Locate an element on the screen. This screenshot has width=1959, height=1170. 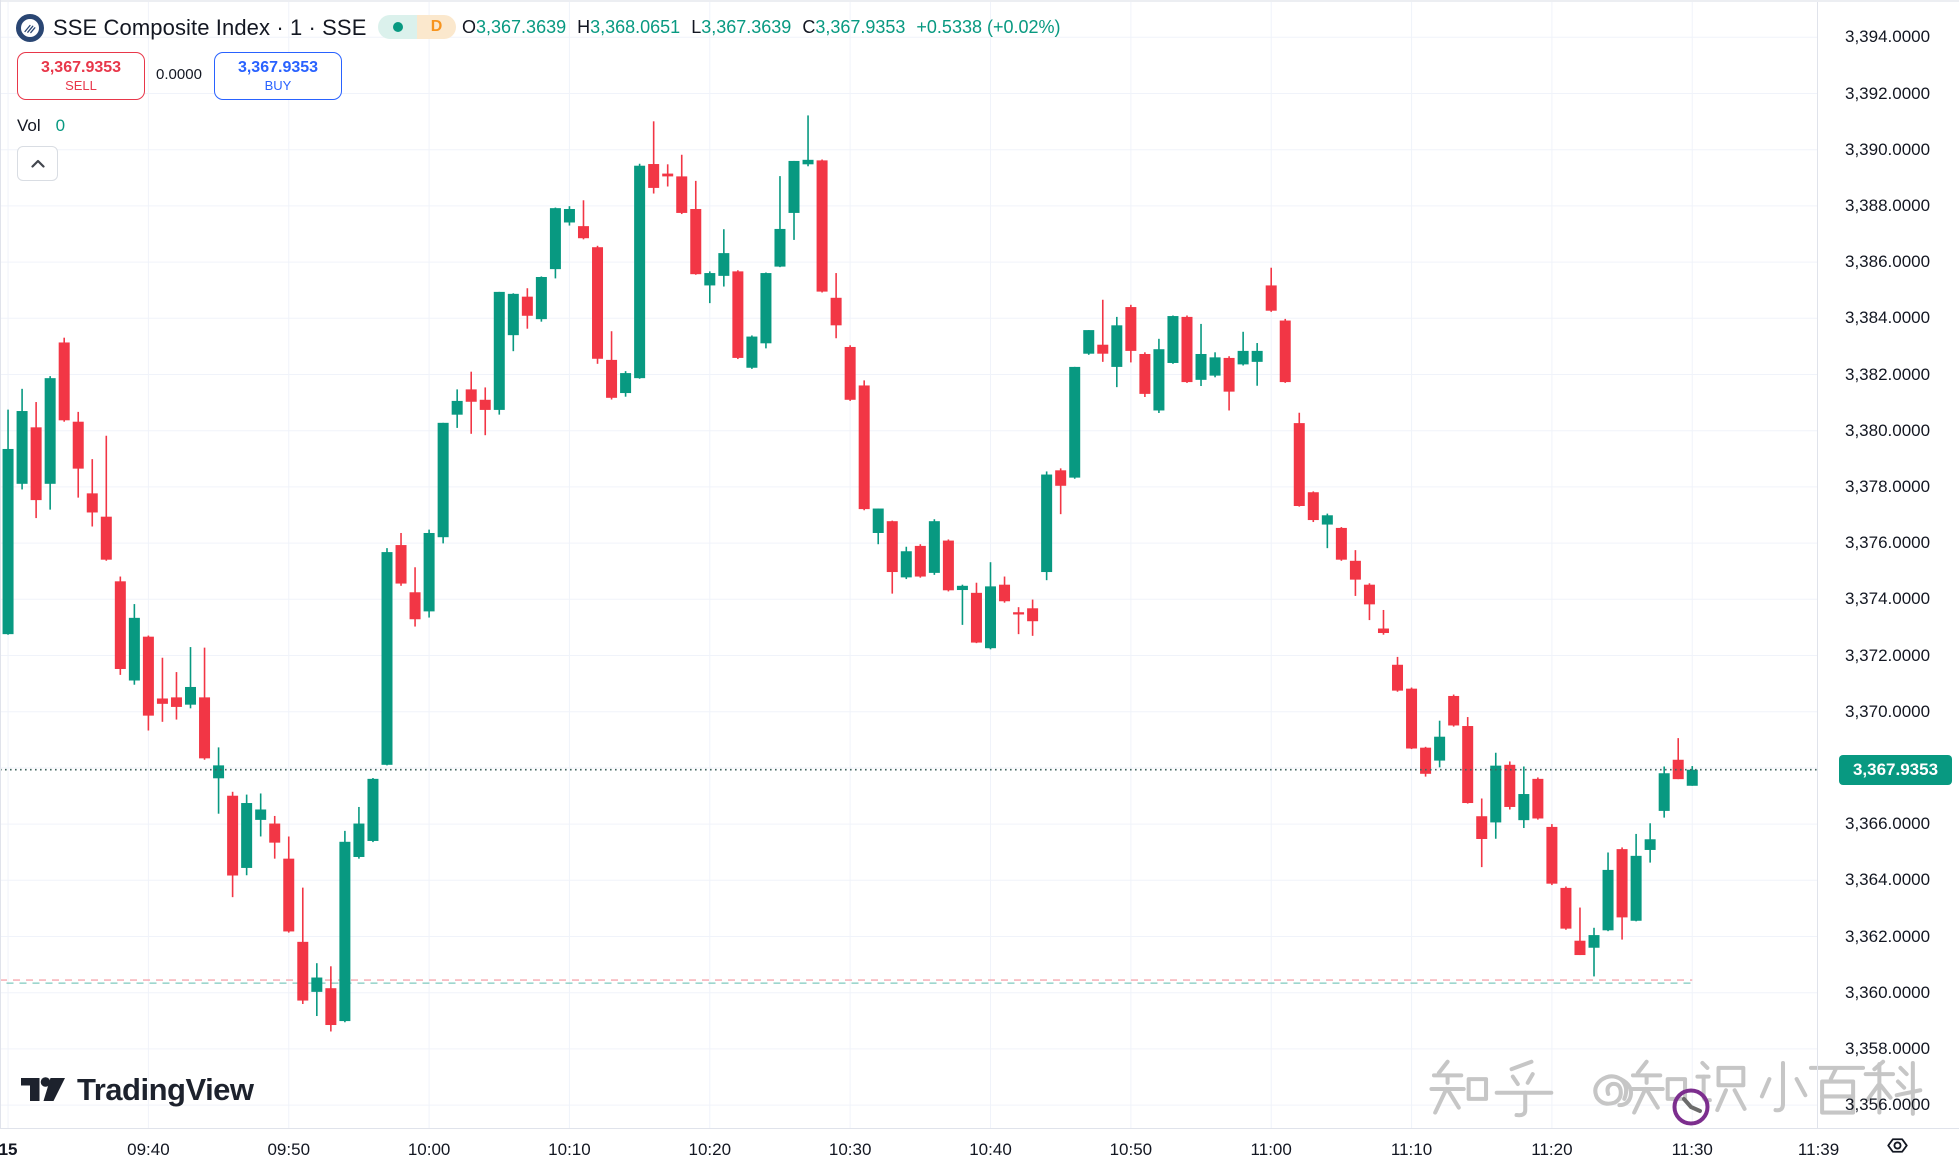
current-price-tag: 3,367.9353 is located at coordinates (1895, 769).